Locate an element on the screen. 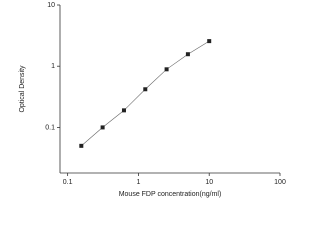 The height and width of the screenshot is (240, 320). x-tick-label: 0.1 is located at coordinates (68, 182).